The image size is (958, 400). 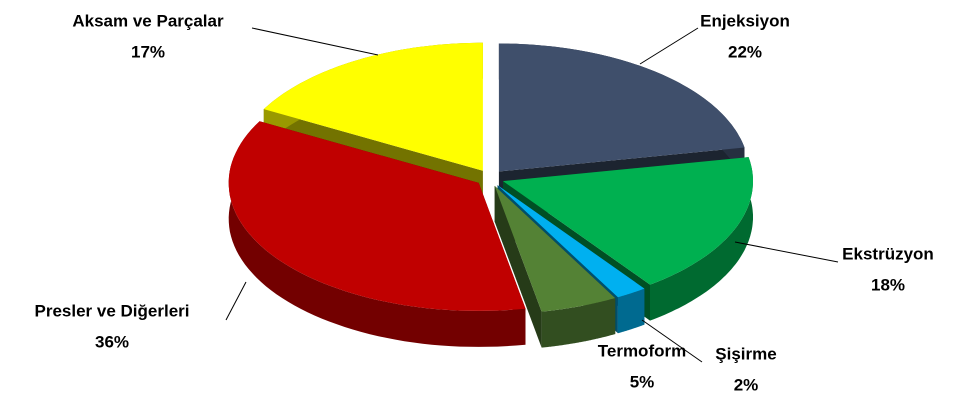 I want to click on slice-value-label: 36%, so click(x=112, y=341).